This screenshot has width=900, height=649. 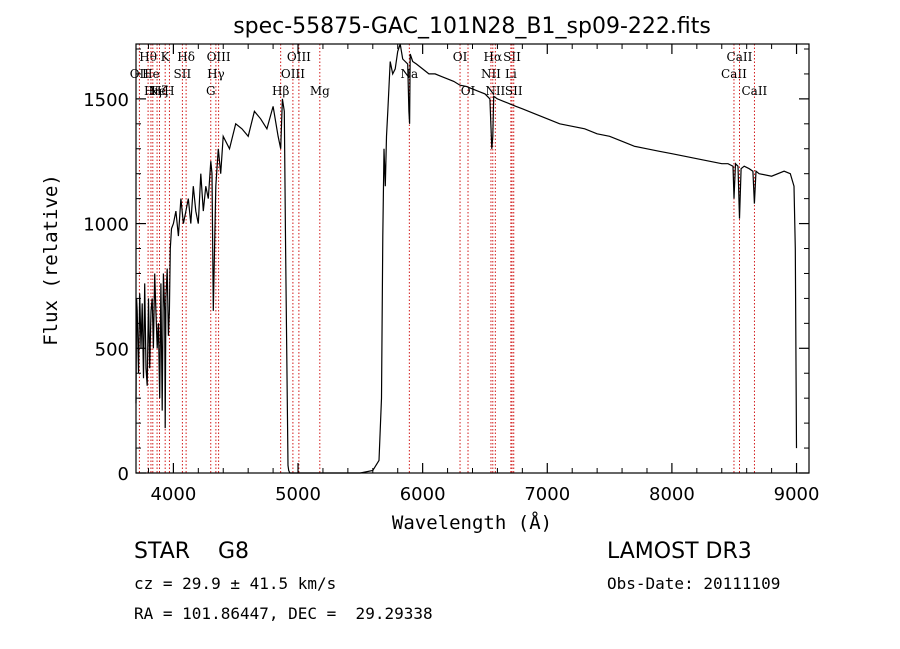 I want to click on line-label-2: He, so click(x=151, y=74).